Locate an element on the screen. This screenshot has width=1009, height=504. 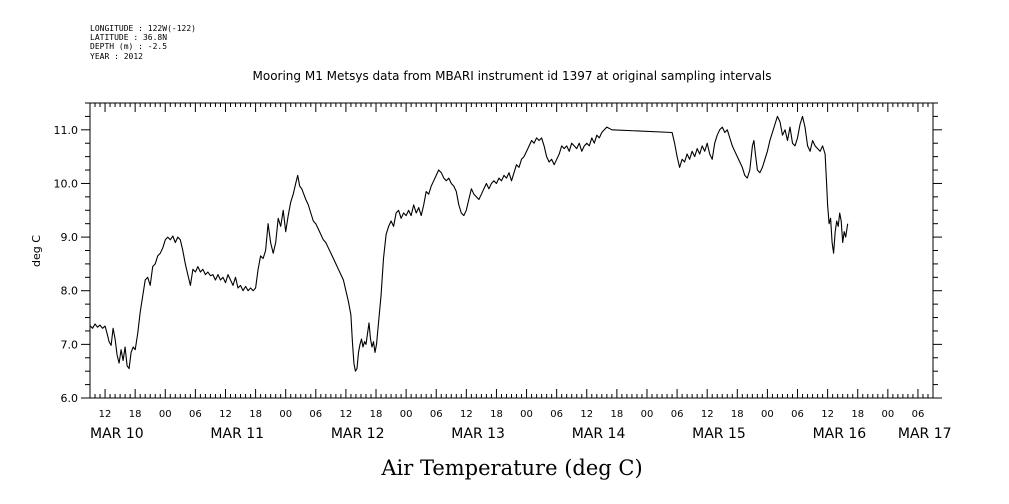
x-day-label: MAR 14 is located at coordinates (599, 434).